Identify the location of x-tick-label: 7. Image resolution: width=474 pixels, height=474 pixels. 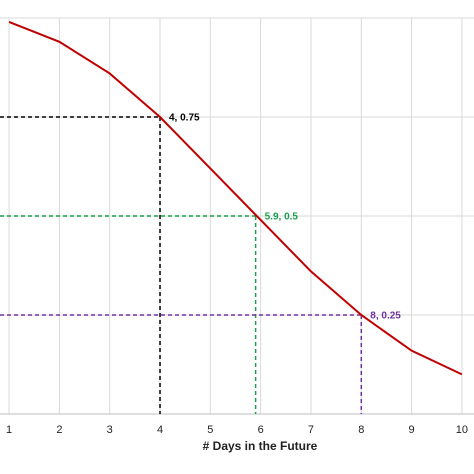
(311, 430).